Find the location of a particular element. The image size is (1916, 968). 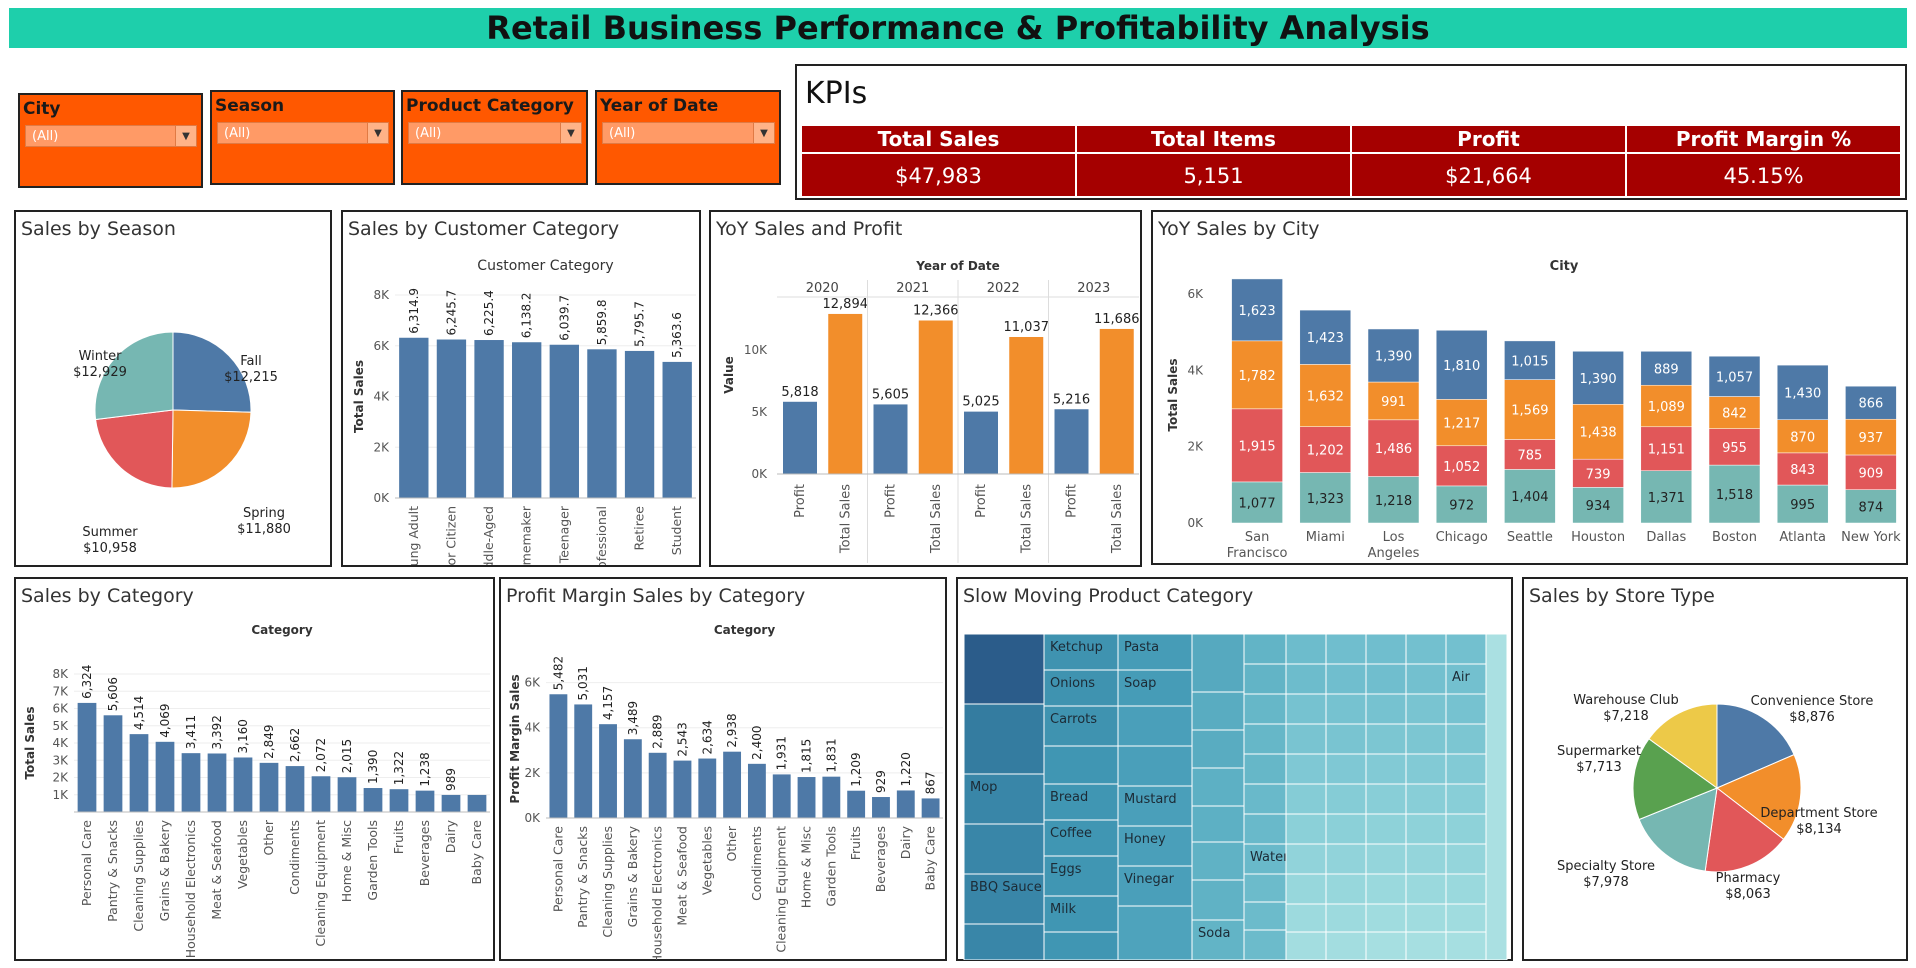

kpi-label: Profit Margin % is located at coordinates (1763, 140).